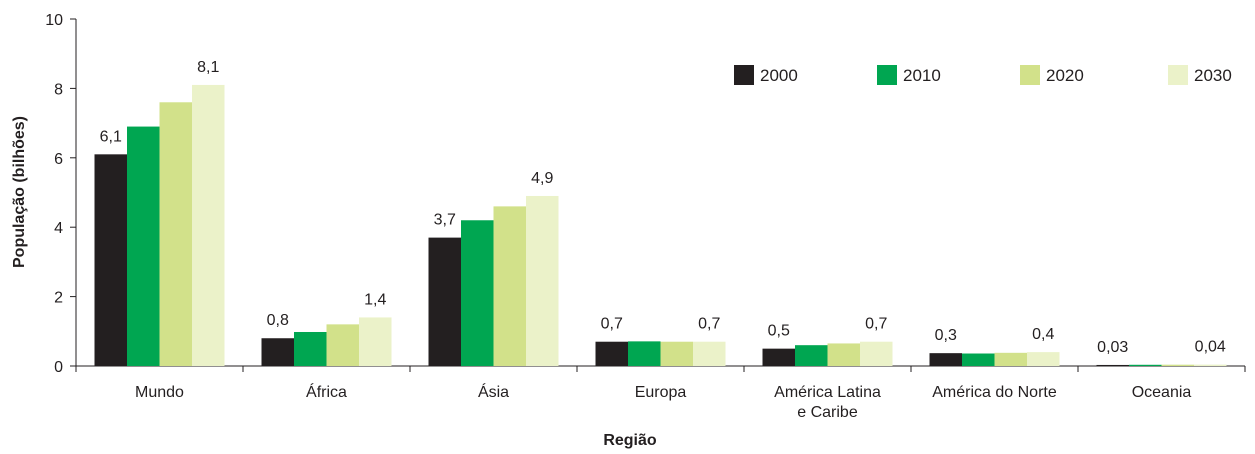 Image resolution: width=1255 pixels, height=454 pixels. Describe the element at coordinates (922, 75) in the screenshot. I see `legend-label-2010: 2010` at that location.